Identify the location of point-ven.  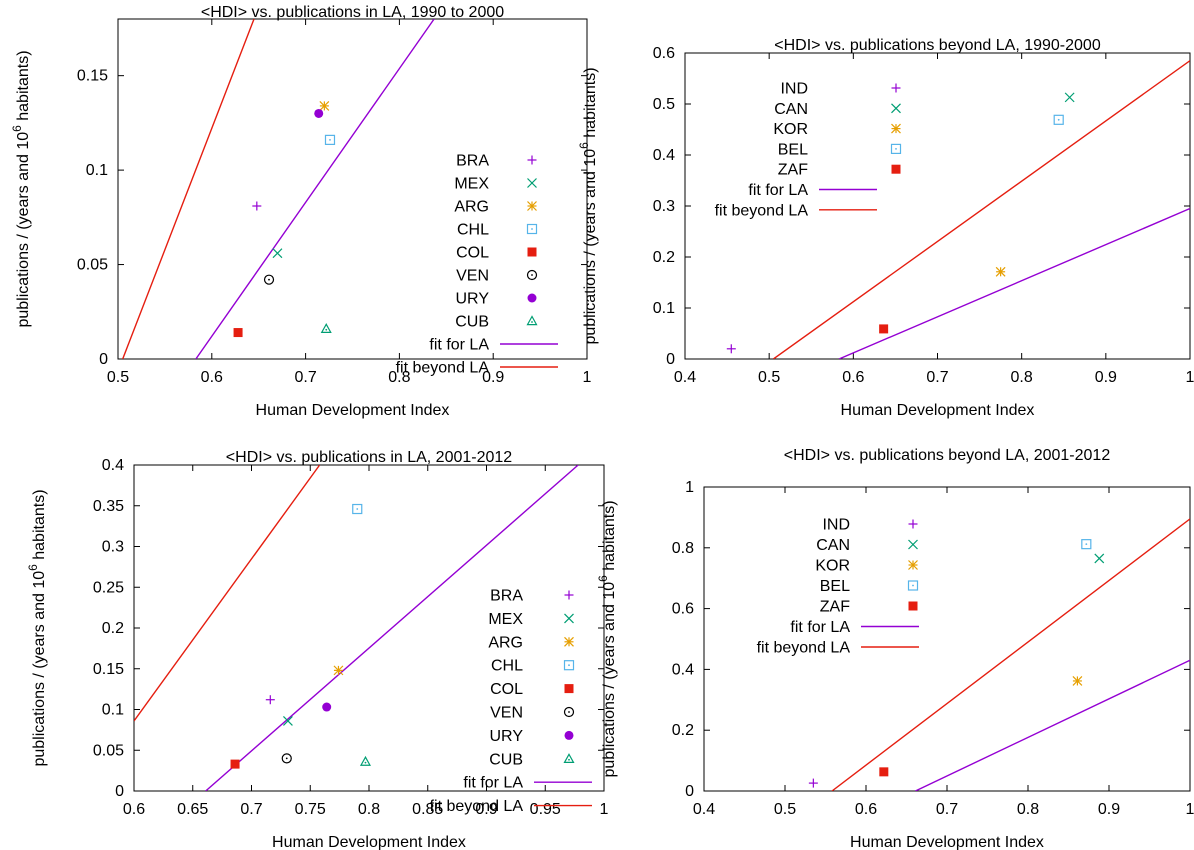
(269, 279).